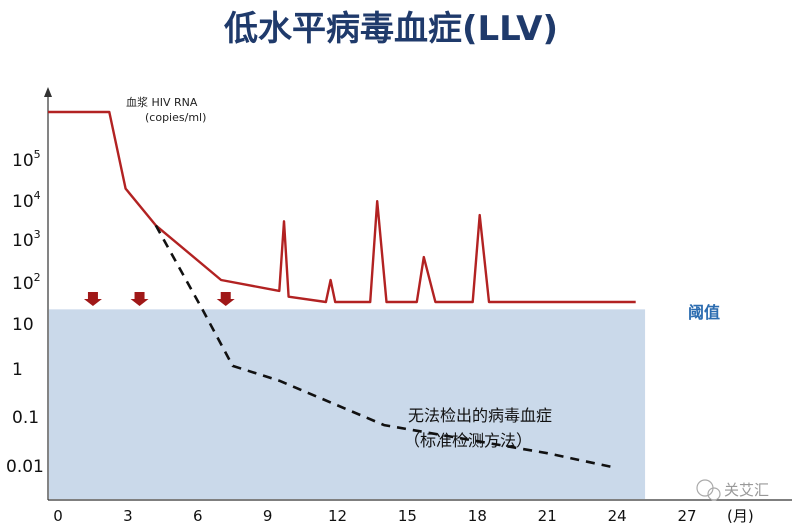 This screenshot has height=529, width=800. I want to click on watermark: 关艾汇, so click(732, 490).